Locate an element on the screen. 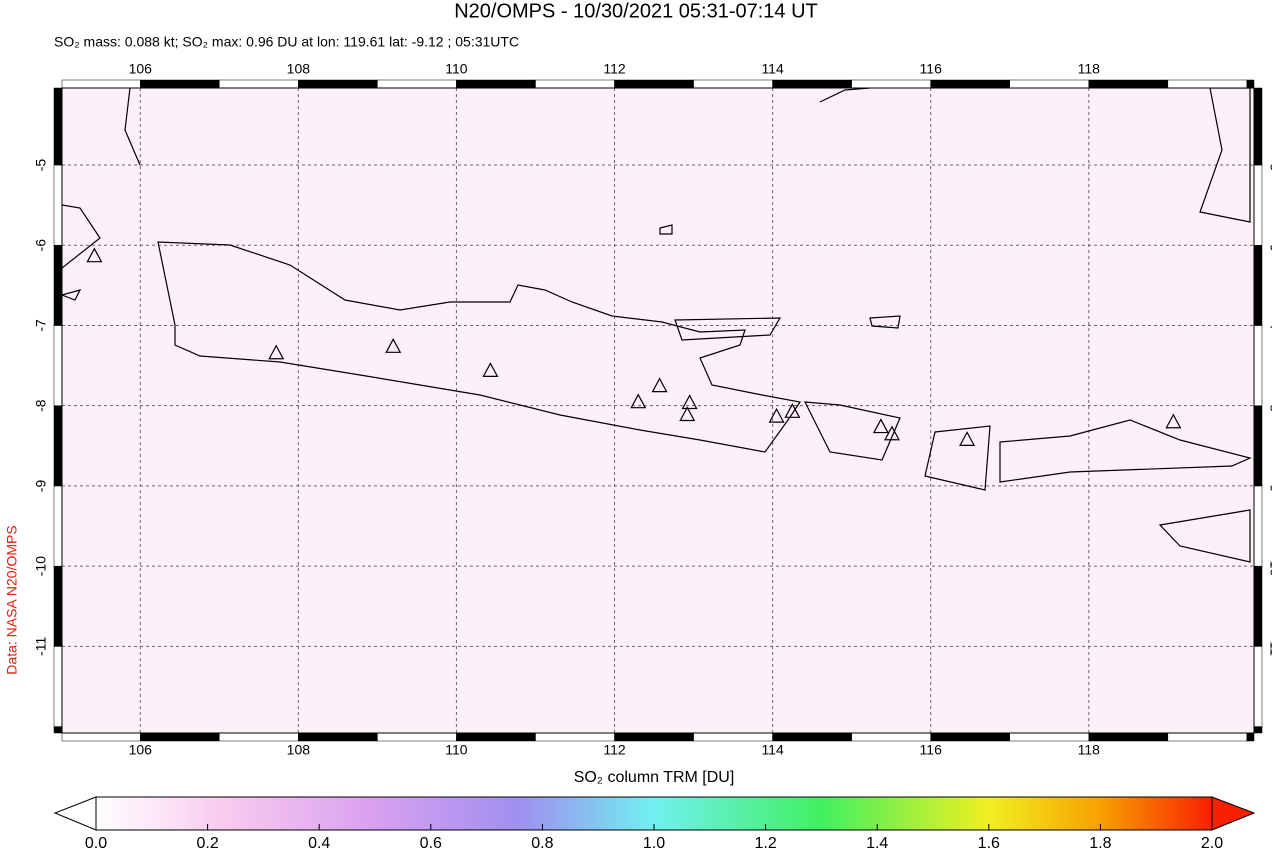 This screenshot has height=853, width=1272. colorbar-tick-label: 0.4 is located at coordinates (319, 843).